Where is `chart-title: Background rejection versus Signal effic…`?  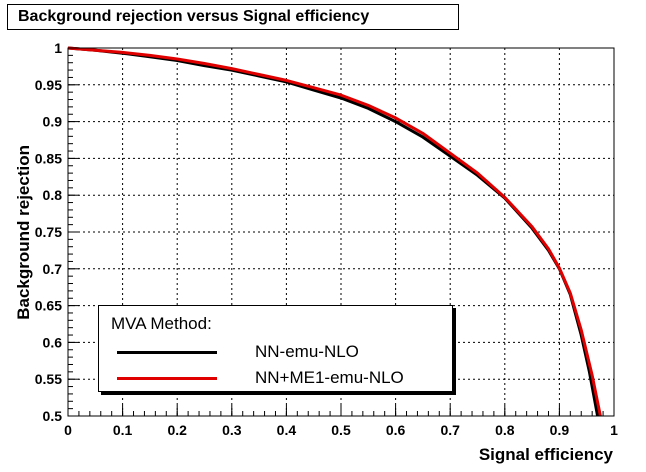 chart-title: Background rejection versus Signal effic… is located at coordinates (194, 16).